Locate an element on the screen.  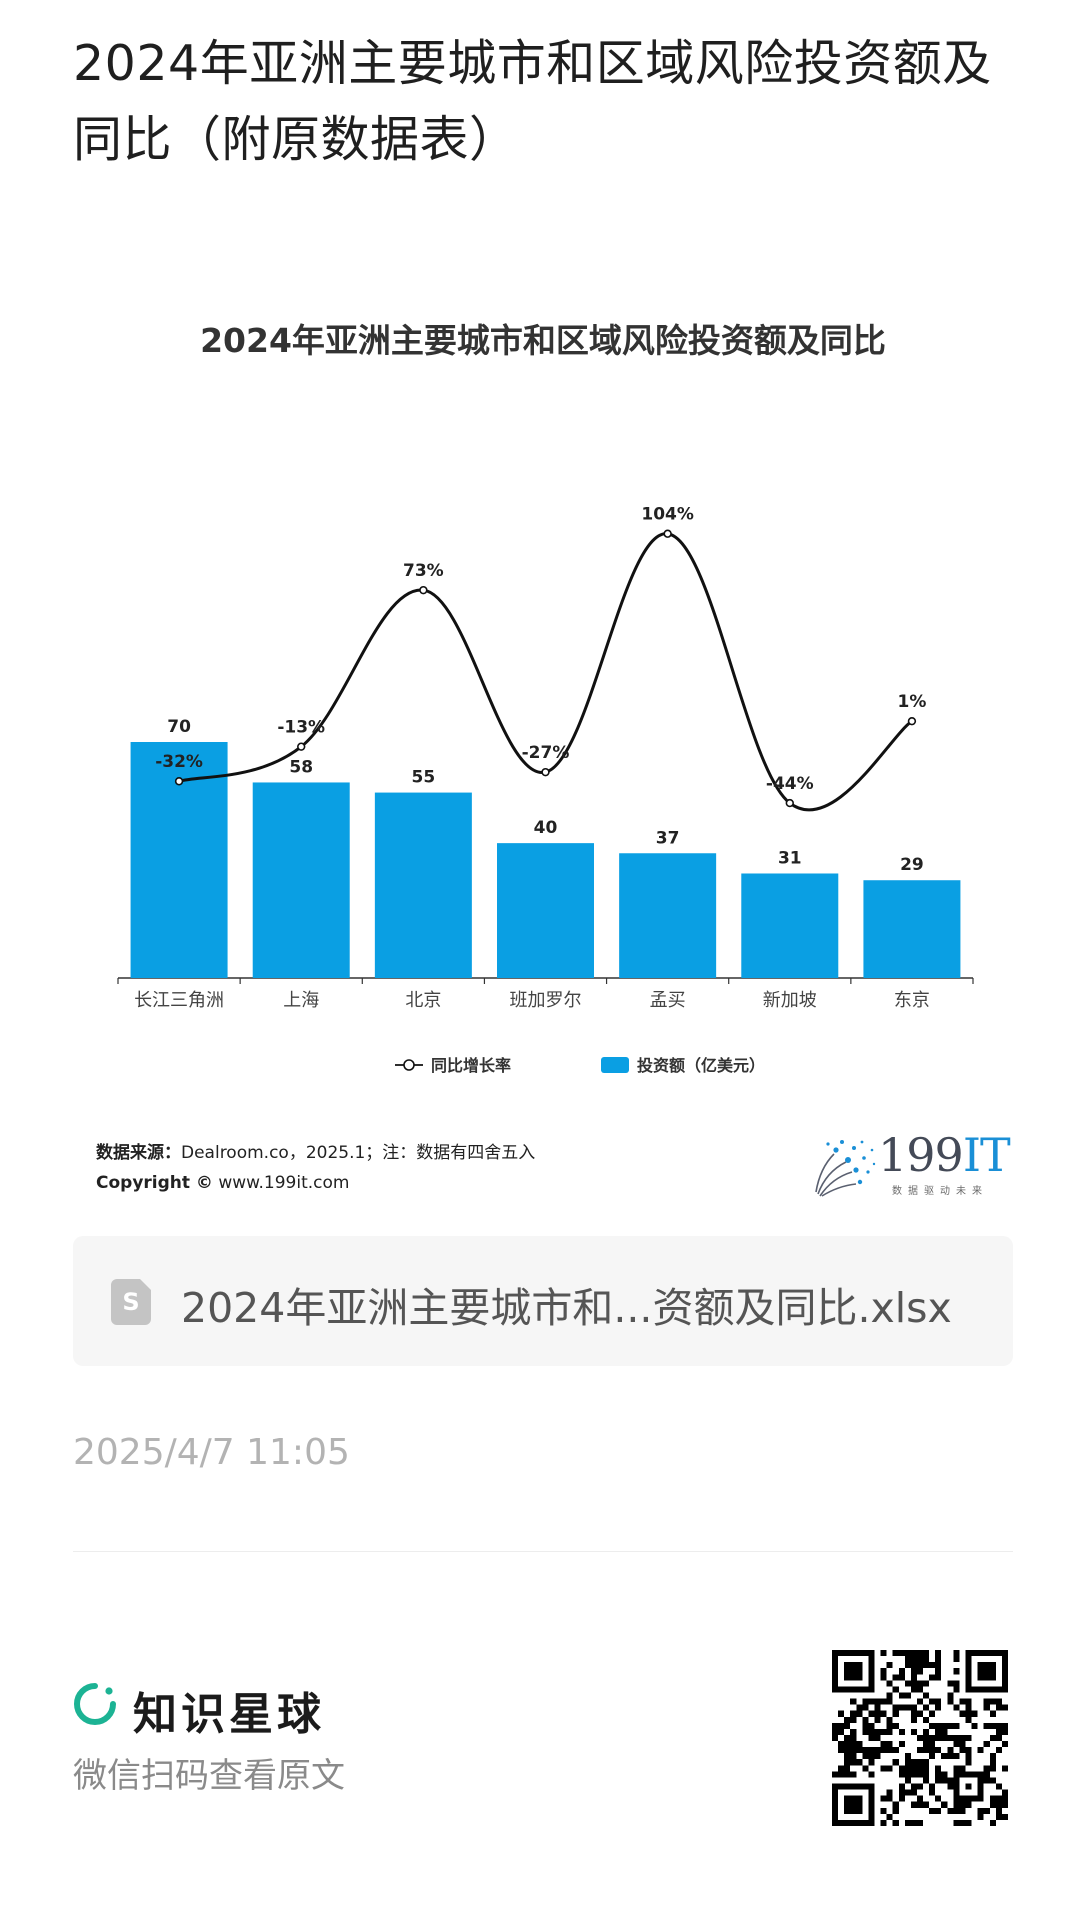
post-title: 2024年亚洲主要城市和区域风险投资额及同比（附原数据表） is located at coordinates (532, 101).